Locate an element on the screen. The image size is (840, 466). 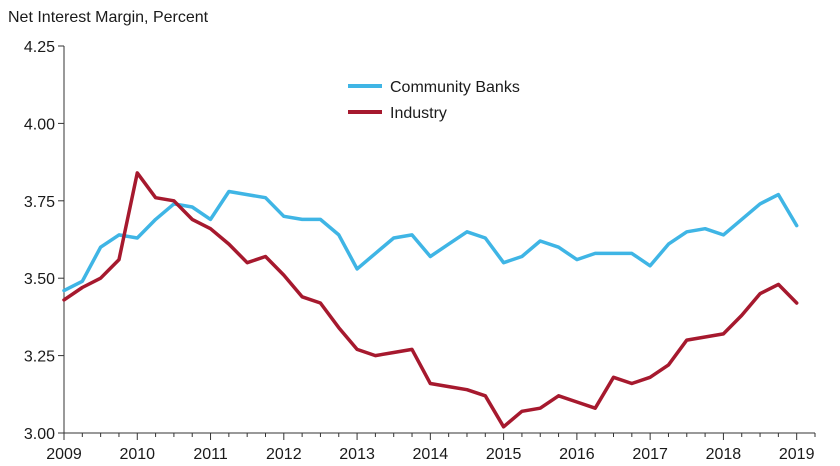
y-tick-label: 3.75 is located at coordinates (39, 202).